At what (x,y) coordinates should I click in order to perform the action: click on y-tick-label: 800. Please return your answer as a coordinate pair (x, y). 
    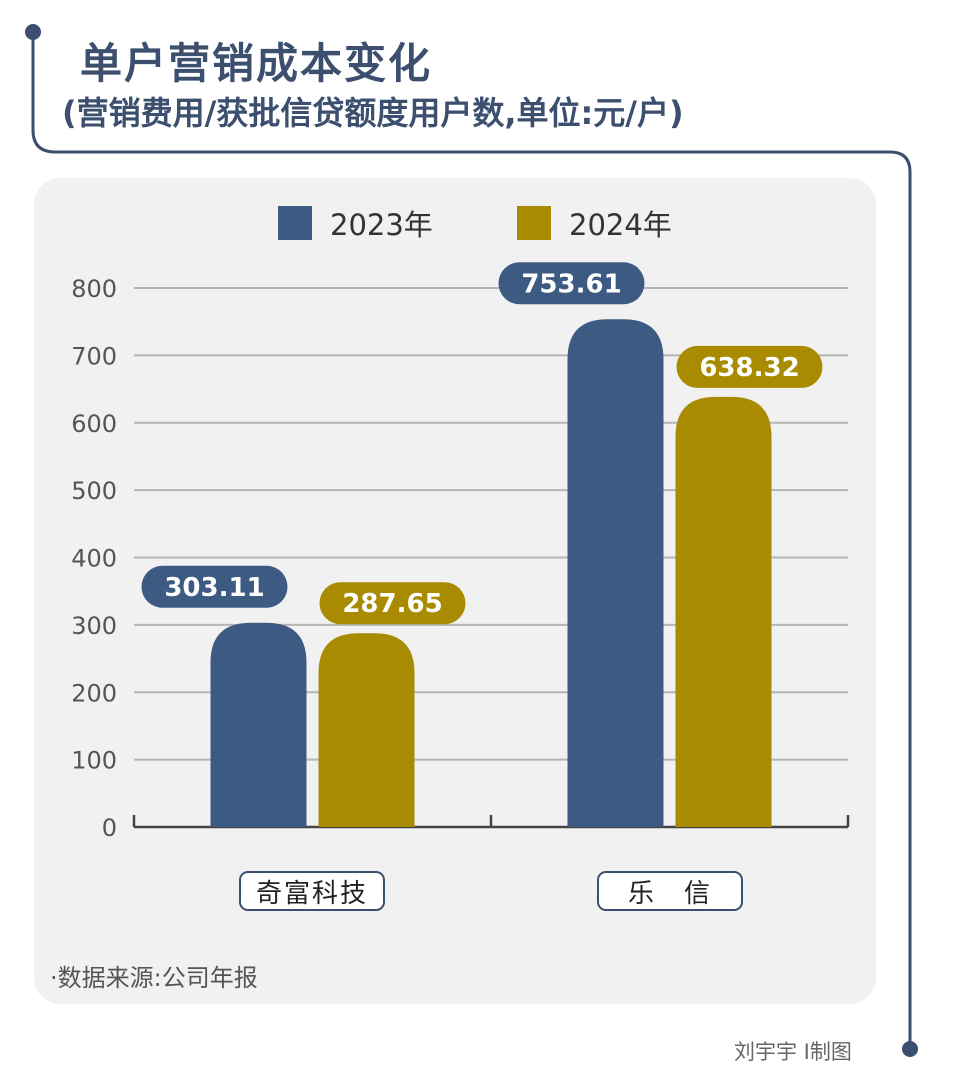
    Looking at the image, I should click on (94, 289).